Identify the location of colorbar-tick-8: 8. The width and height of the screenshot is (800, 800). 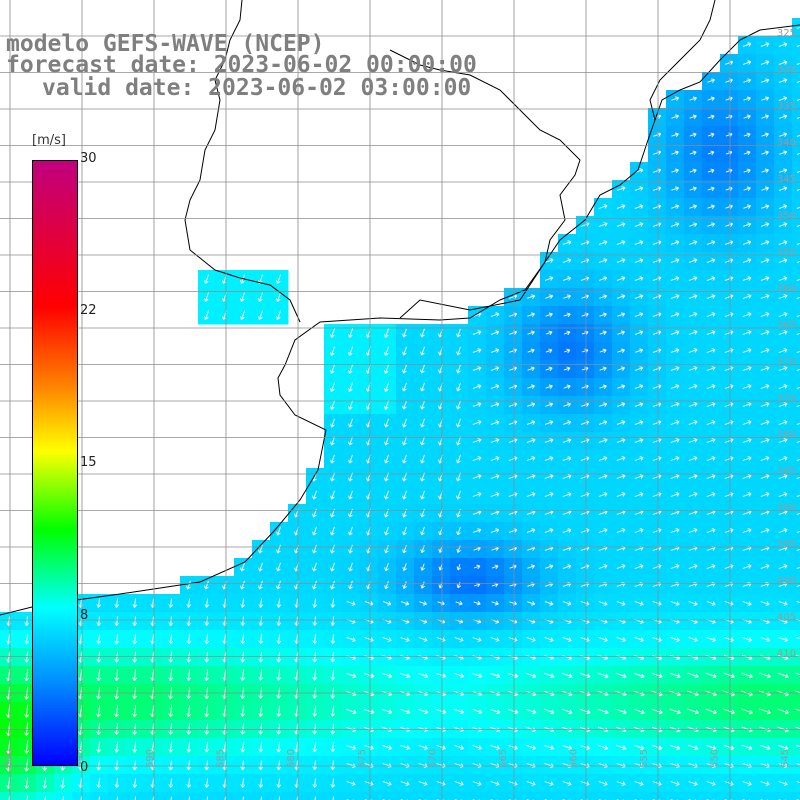
(84, 615).